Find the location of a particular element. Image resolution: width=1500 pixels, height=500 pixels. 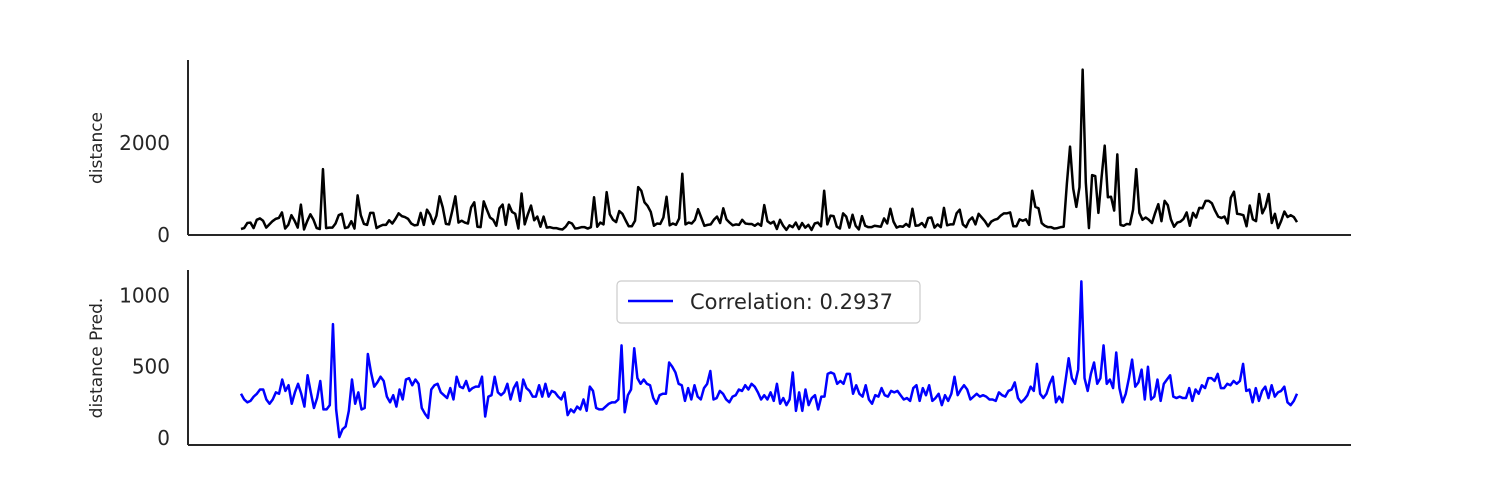

bottom-ytick-label: 0 is located at coordinates (163, 438).